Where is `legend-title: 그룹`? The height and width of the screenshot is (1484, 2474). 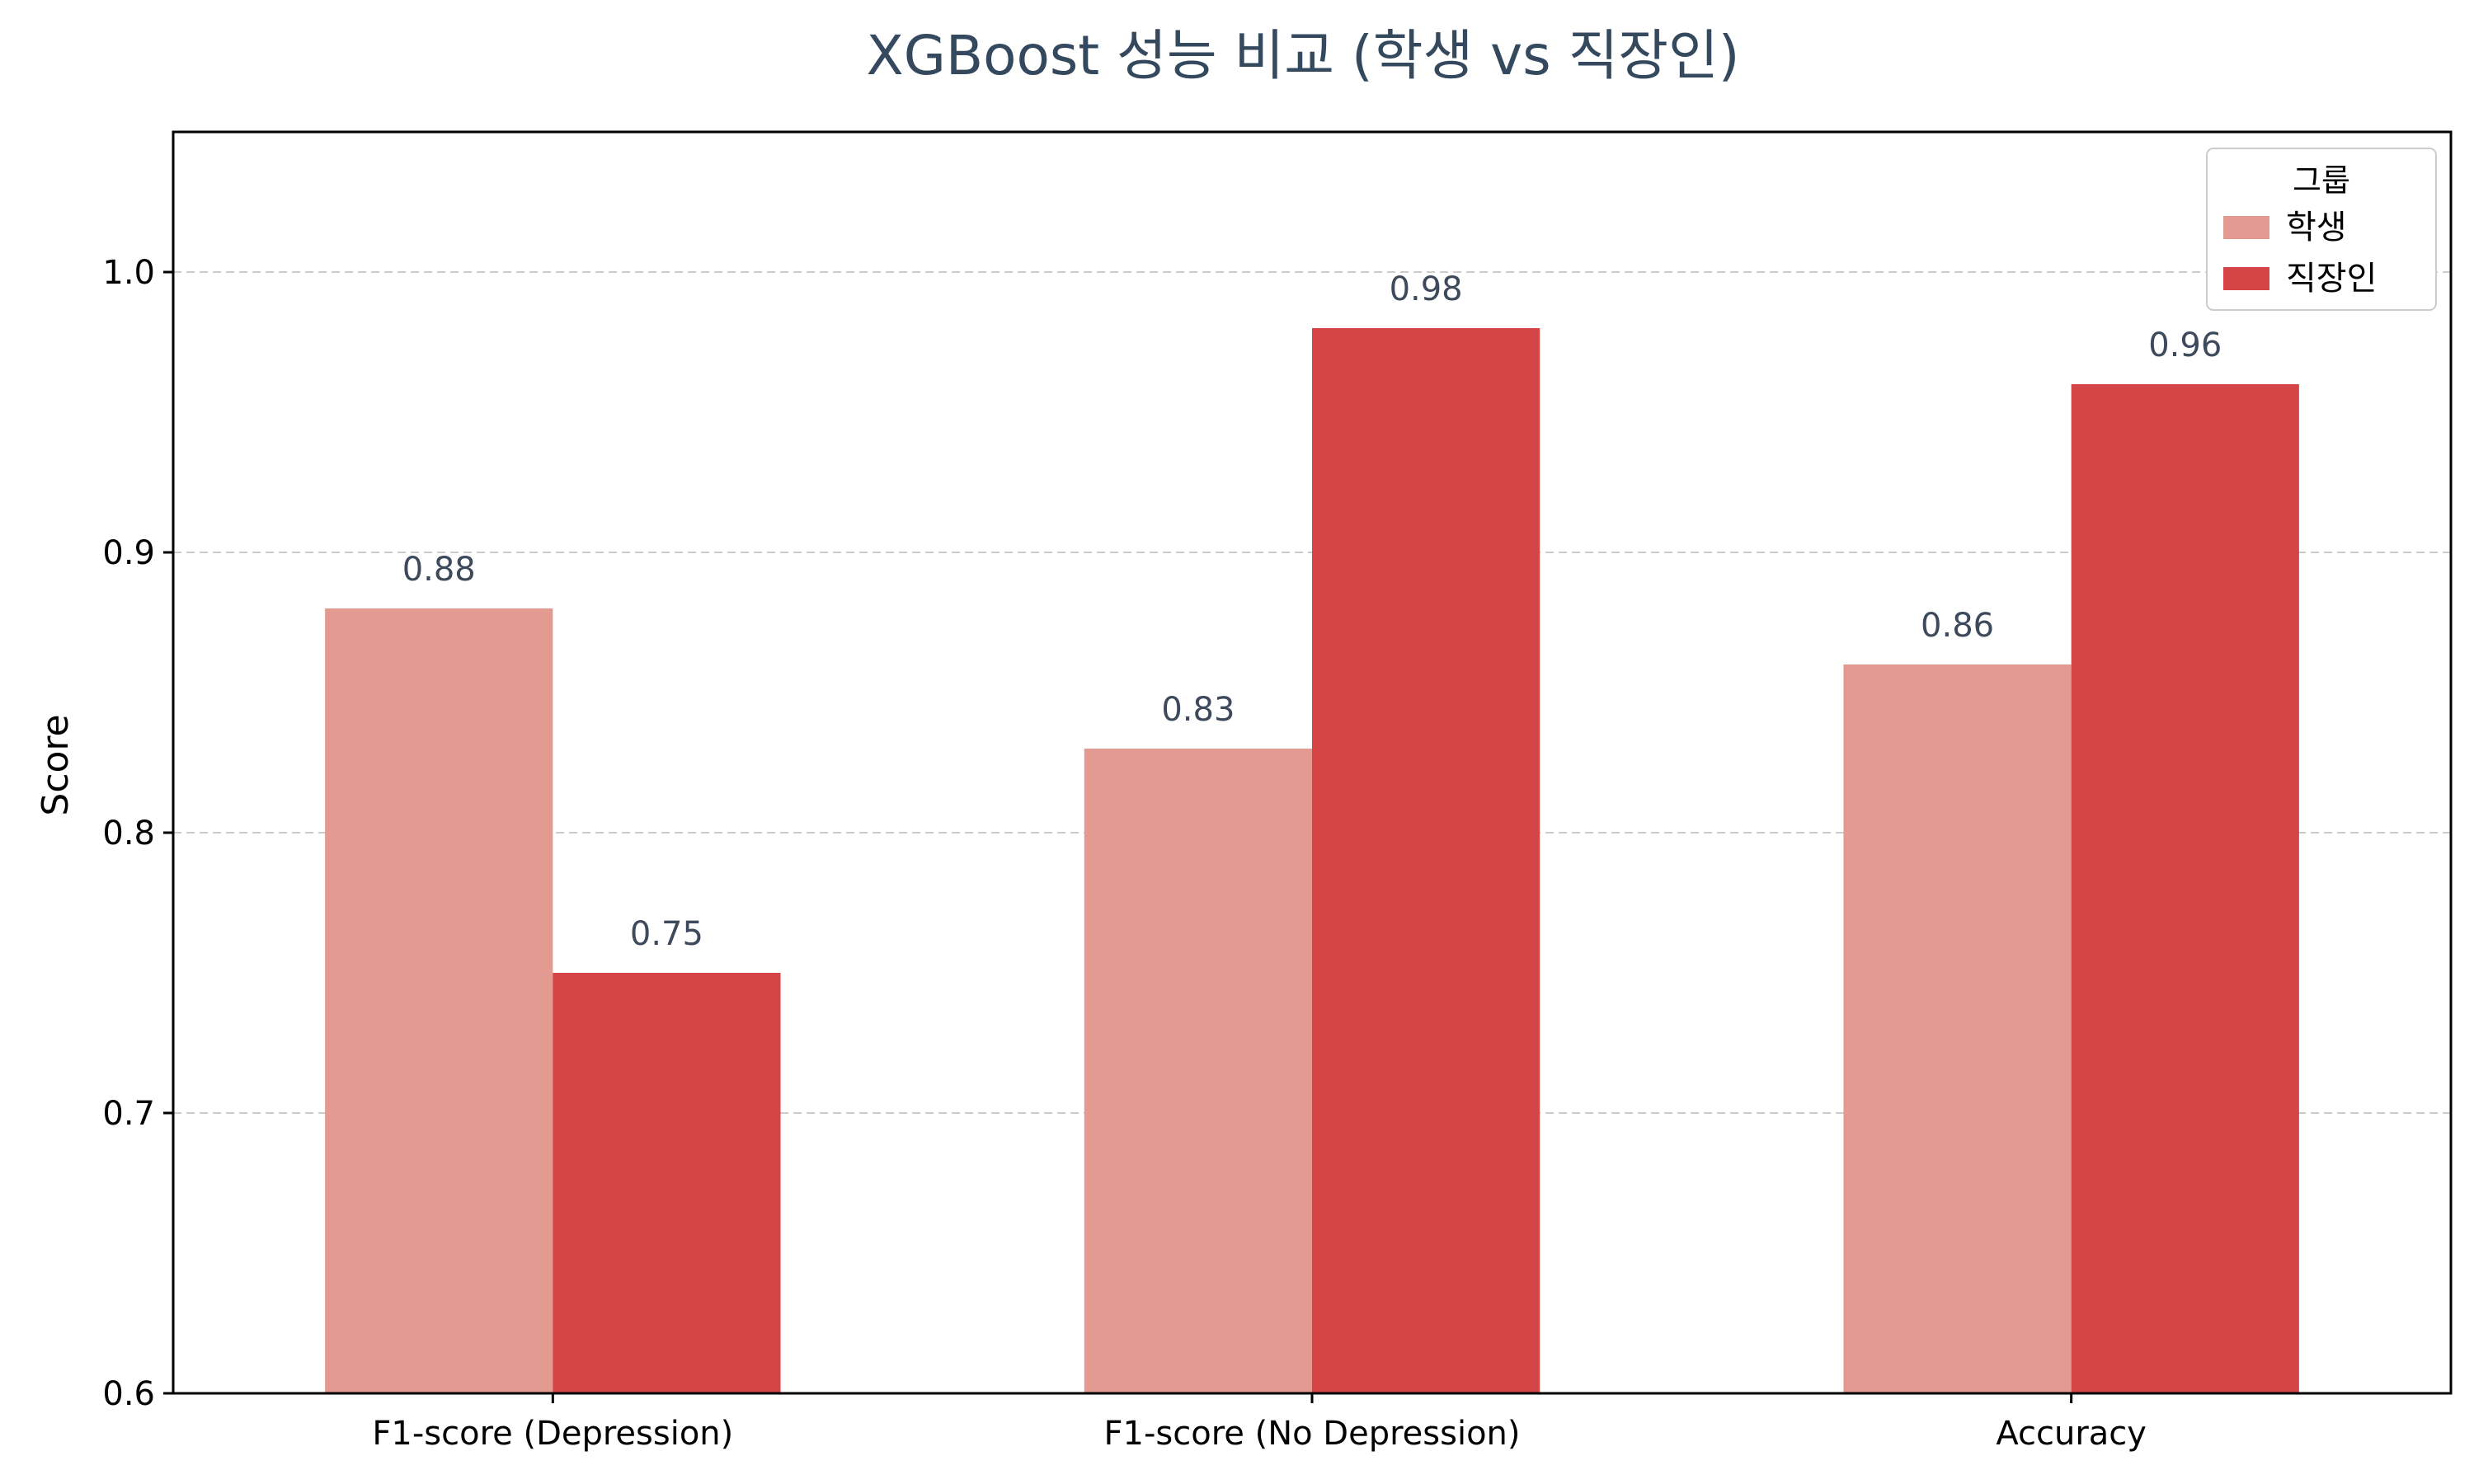
legend-title: 그룹 is located at coordinates (2321, 180).